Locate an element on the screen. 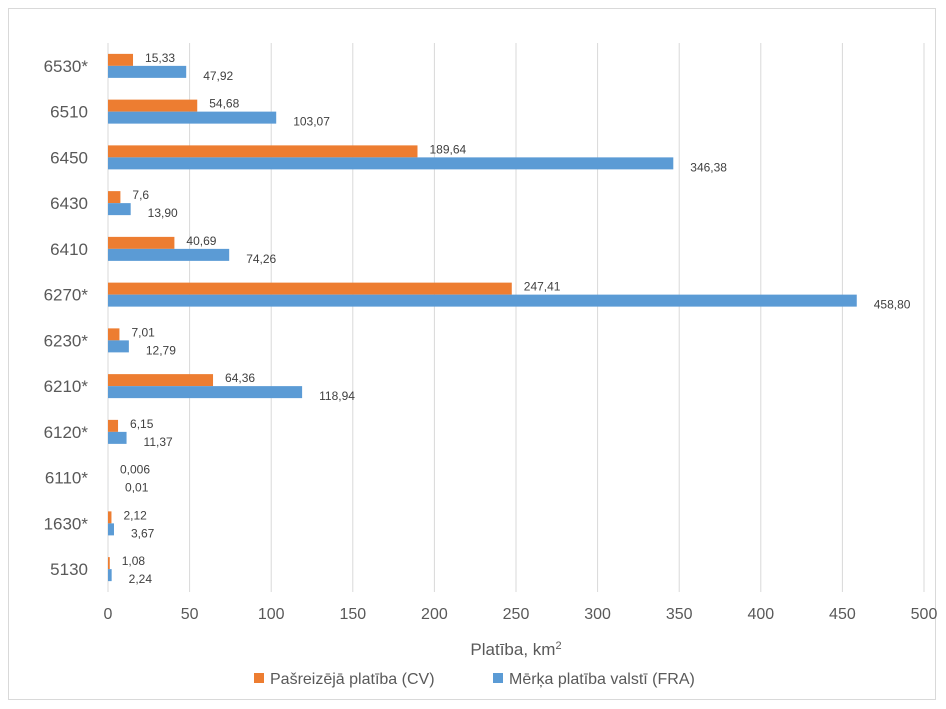 This screenshot has width=946, height=709. data-label: 2,24 is located at coordinates (141, 579).